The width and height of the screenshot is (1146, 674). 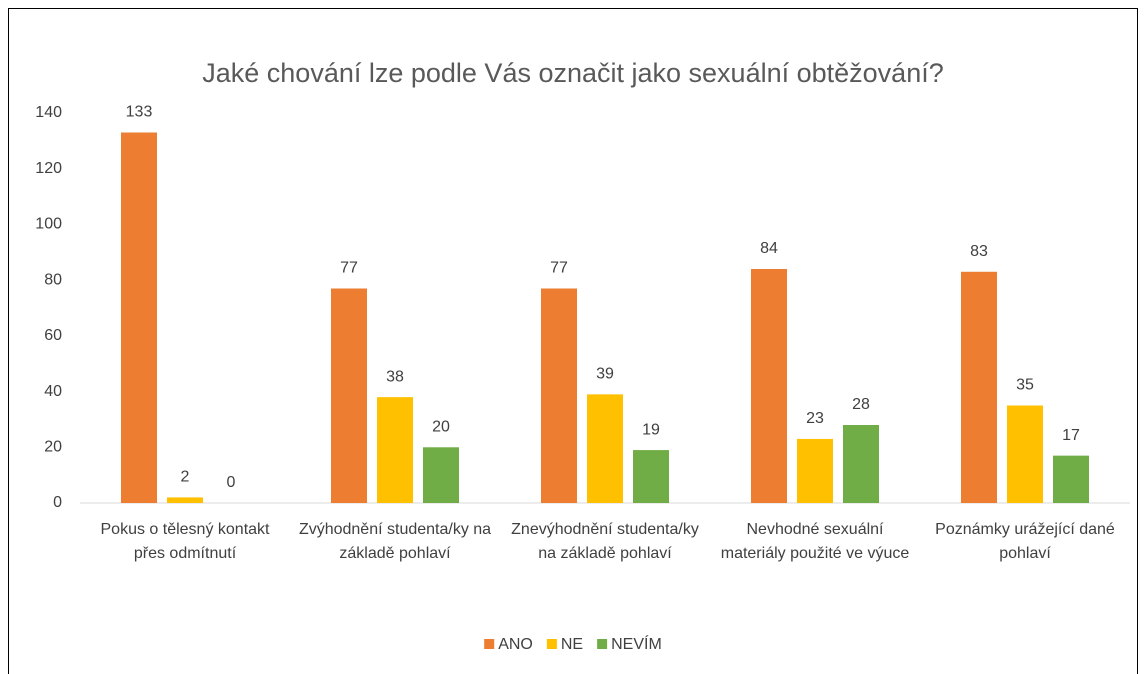 I want to click on legend-label: NEVÍM, so click(x=636, y=643).